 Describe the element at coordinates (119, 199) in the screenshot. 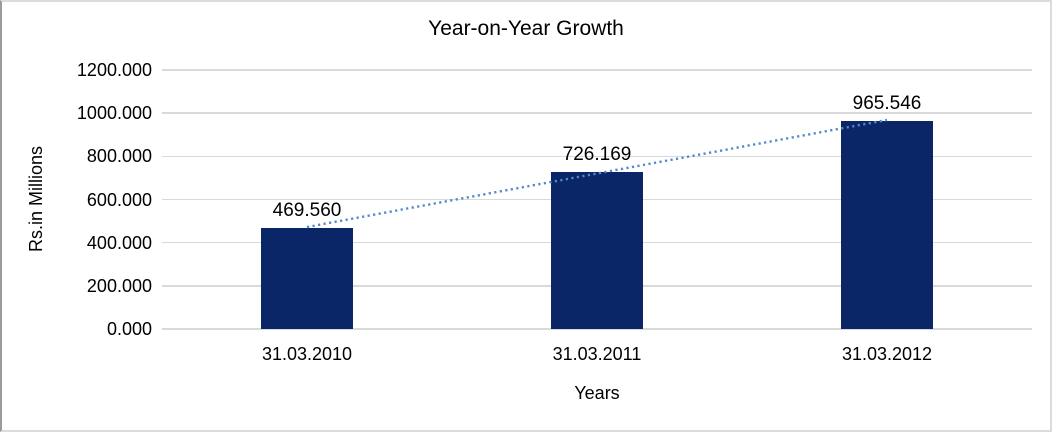

I see `y-axis-tick-label: 600.000` at that location.